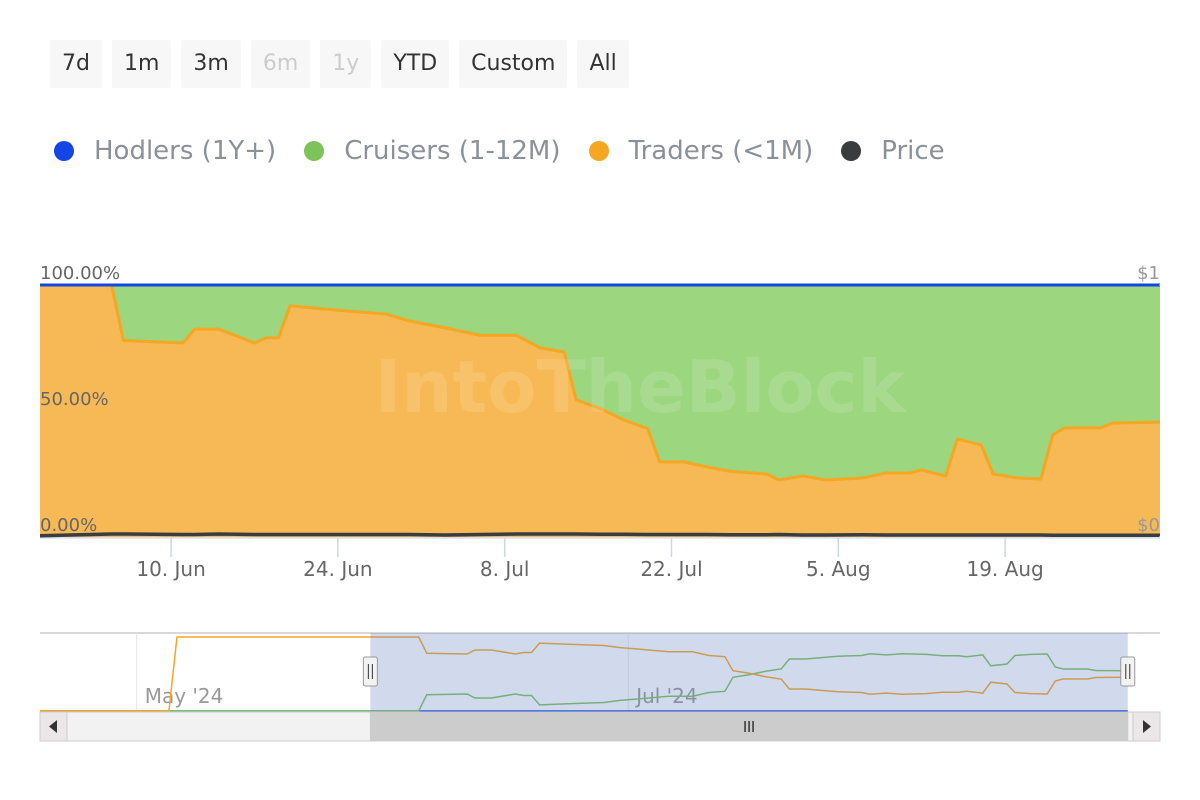 Image resolution: width=1200 pixels, height=800 pixels. I want to click on navigator-grid: May '24Jul '24, so click(417, 672).